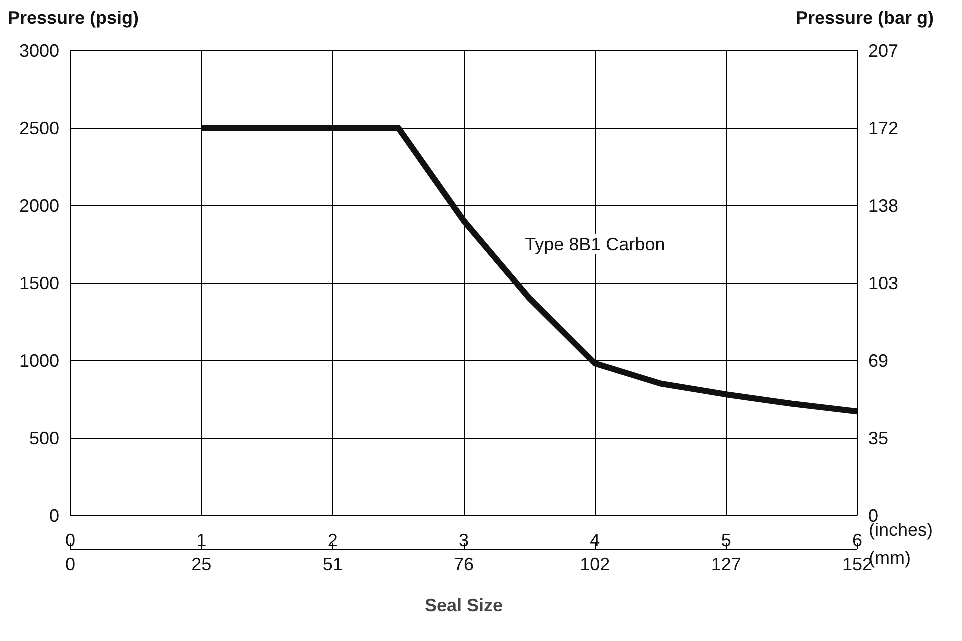 The width and height of the screenshot is (962, 641). I want to click on y2-tick-label: 35, so click(878, 438).